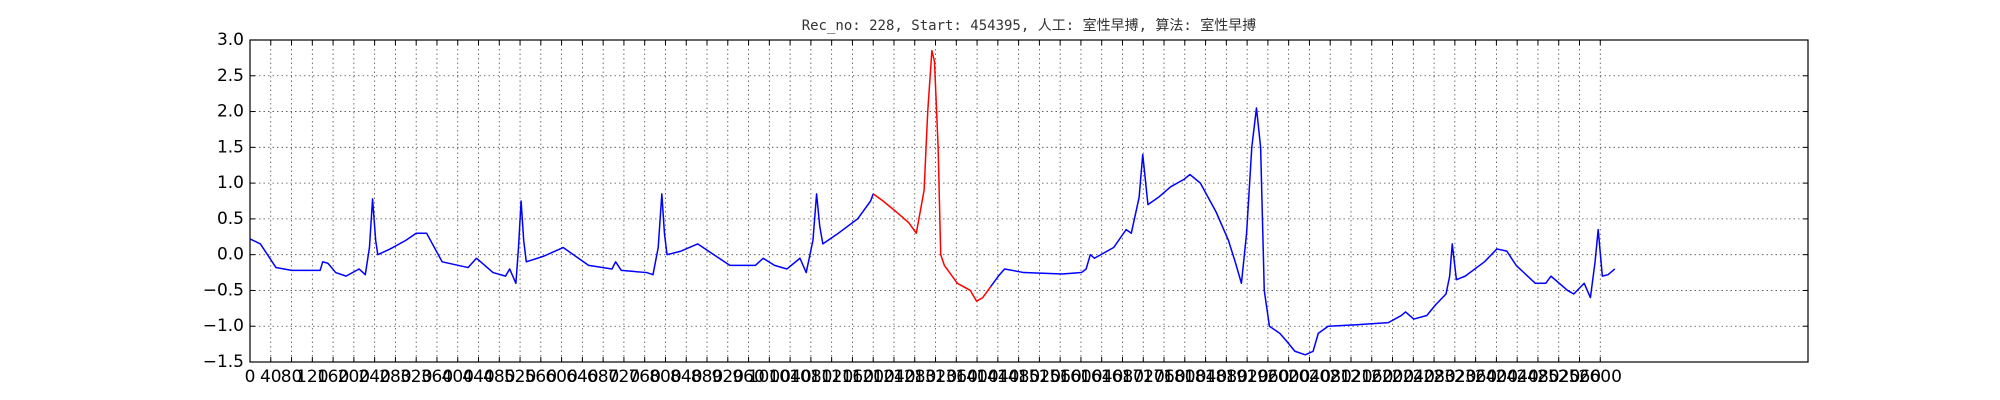  Describe the element at coordinates (333, 377) in the screenshot. I see `x-tick-label: 160` at that location.